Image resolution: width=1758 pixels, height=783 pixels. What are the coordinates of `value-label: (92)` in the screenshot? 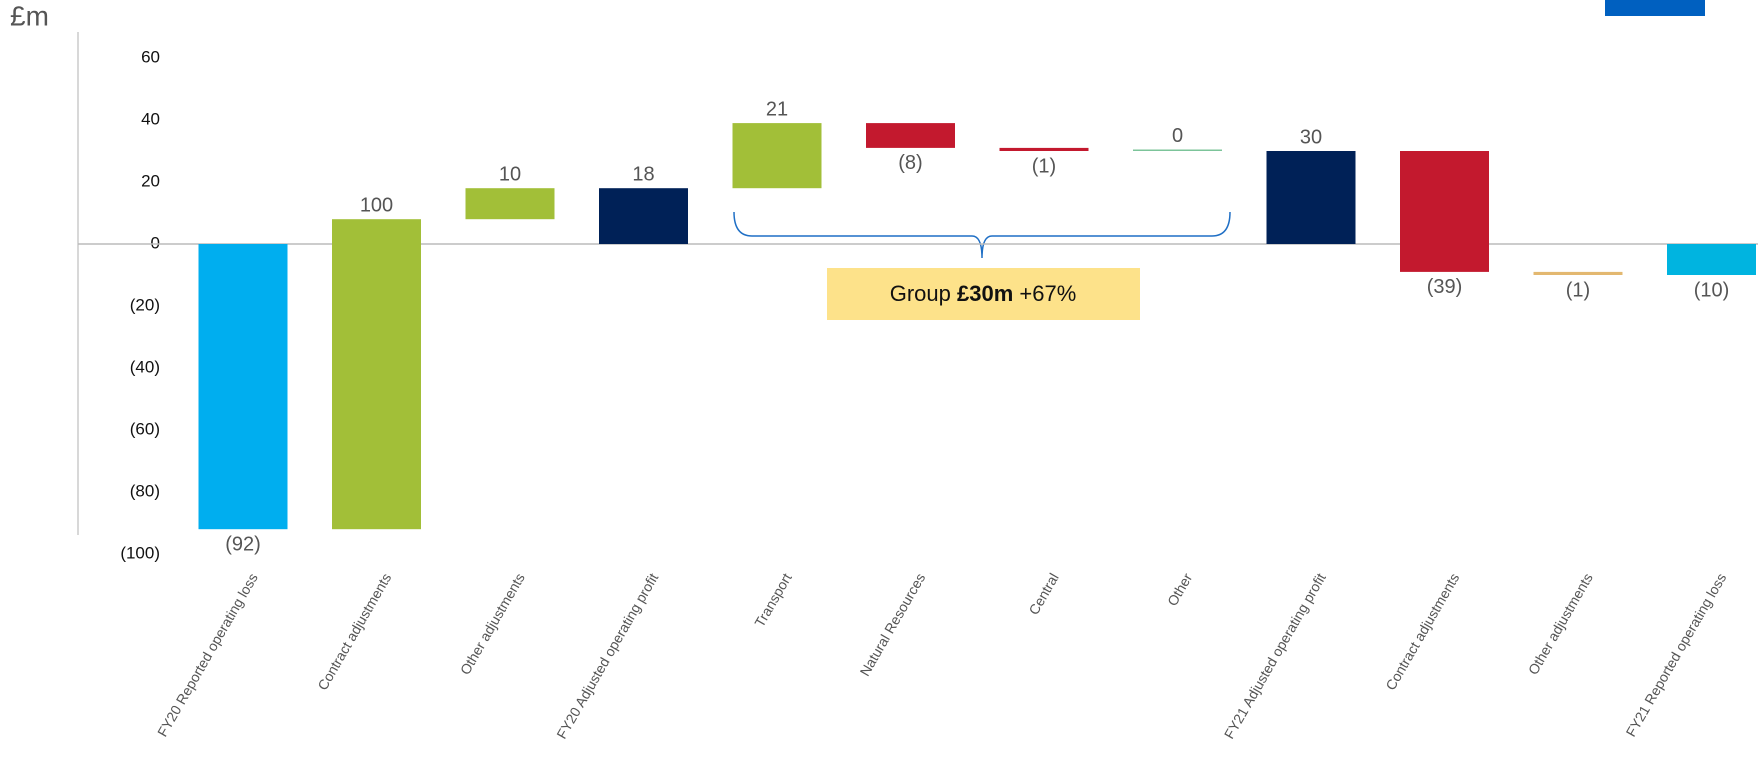 It's located at (243, 544).